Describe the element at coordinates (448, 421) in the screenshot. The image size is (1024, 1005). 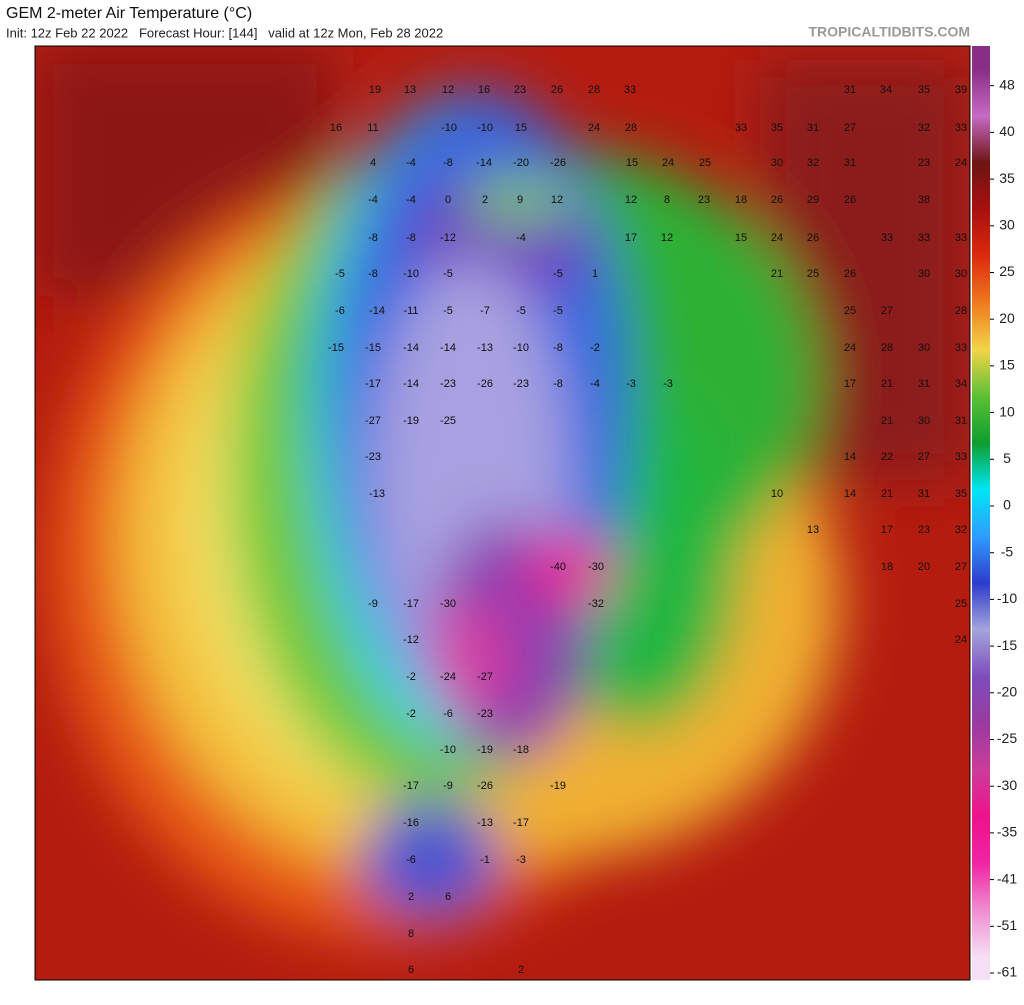
I see `temperature-label: -25` at that location.